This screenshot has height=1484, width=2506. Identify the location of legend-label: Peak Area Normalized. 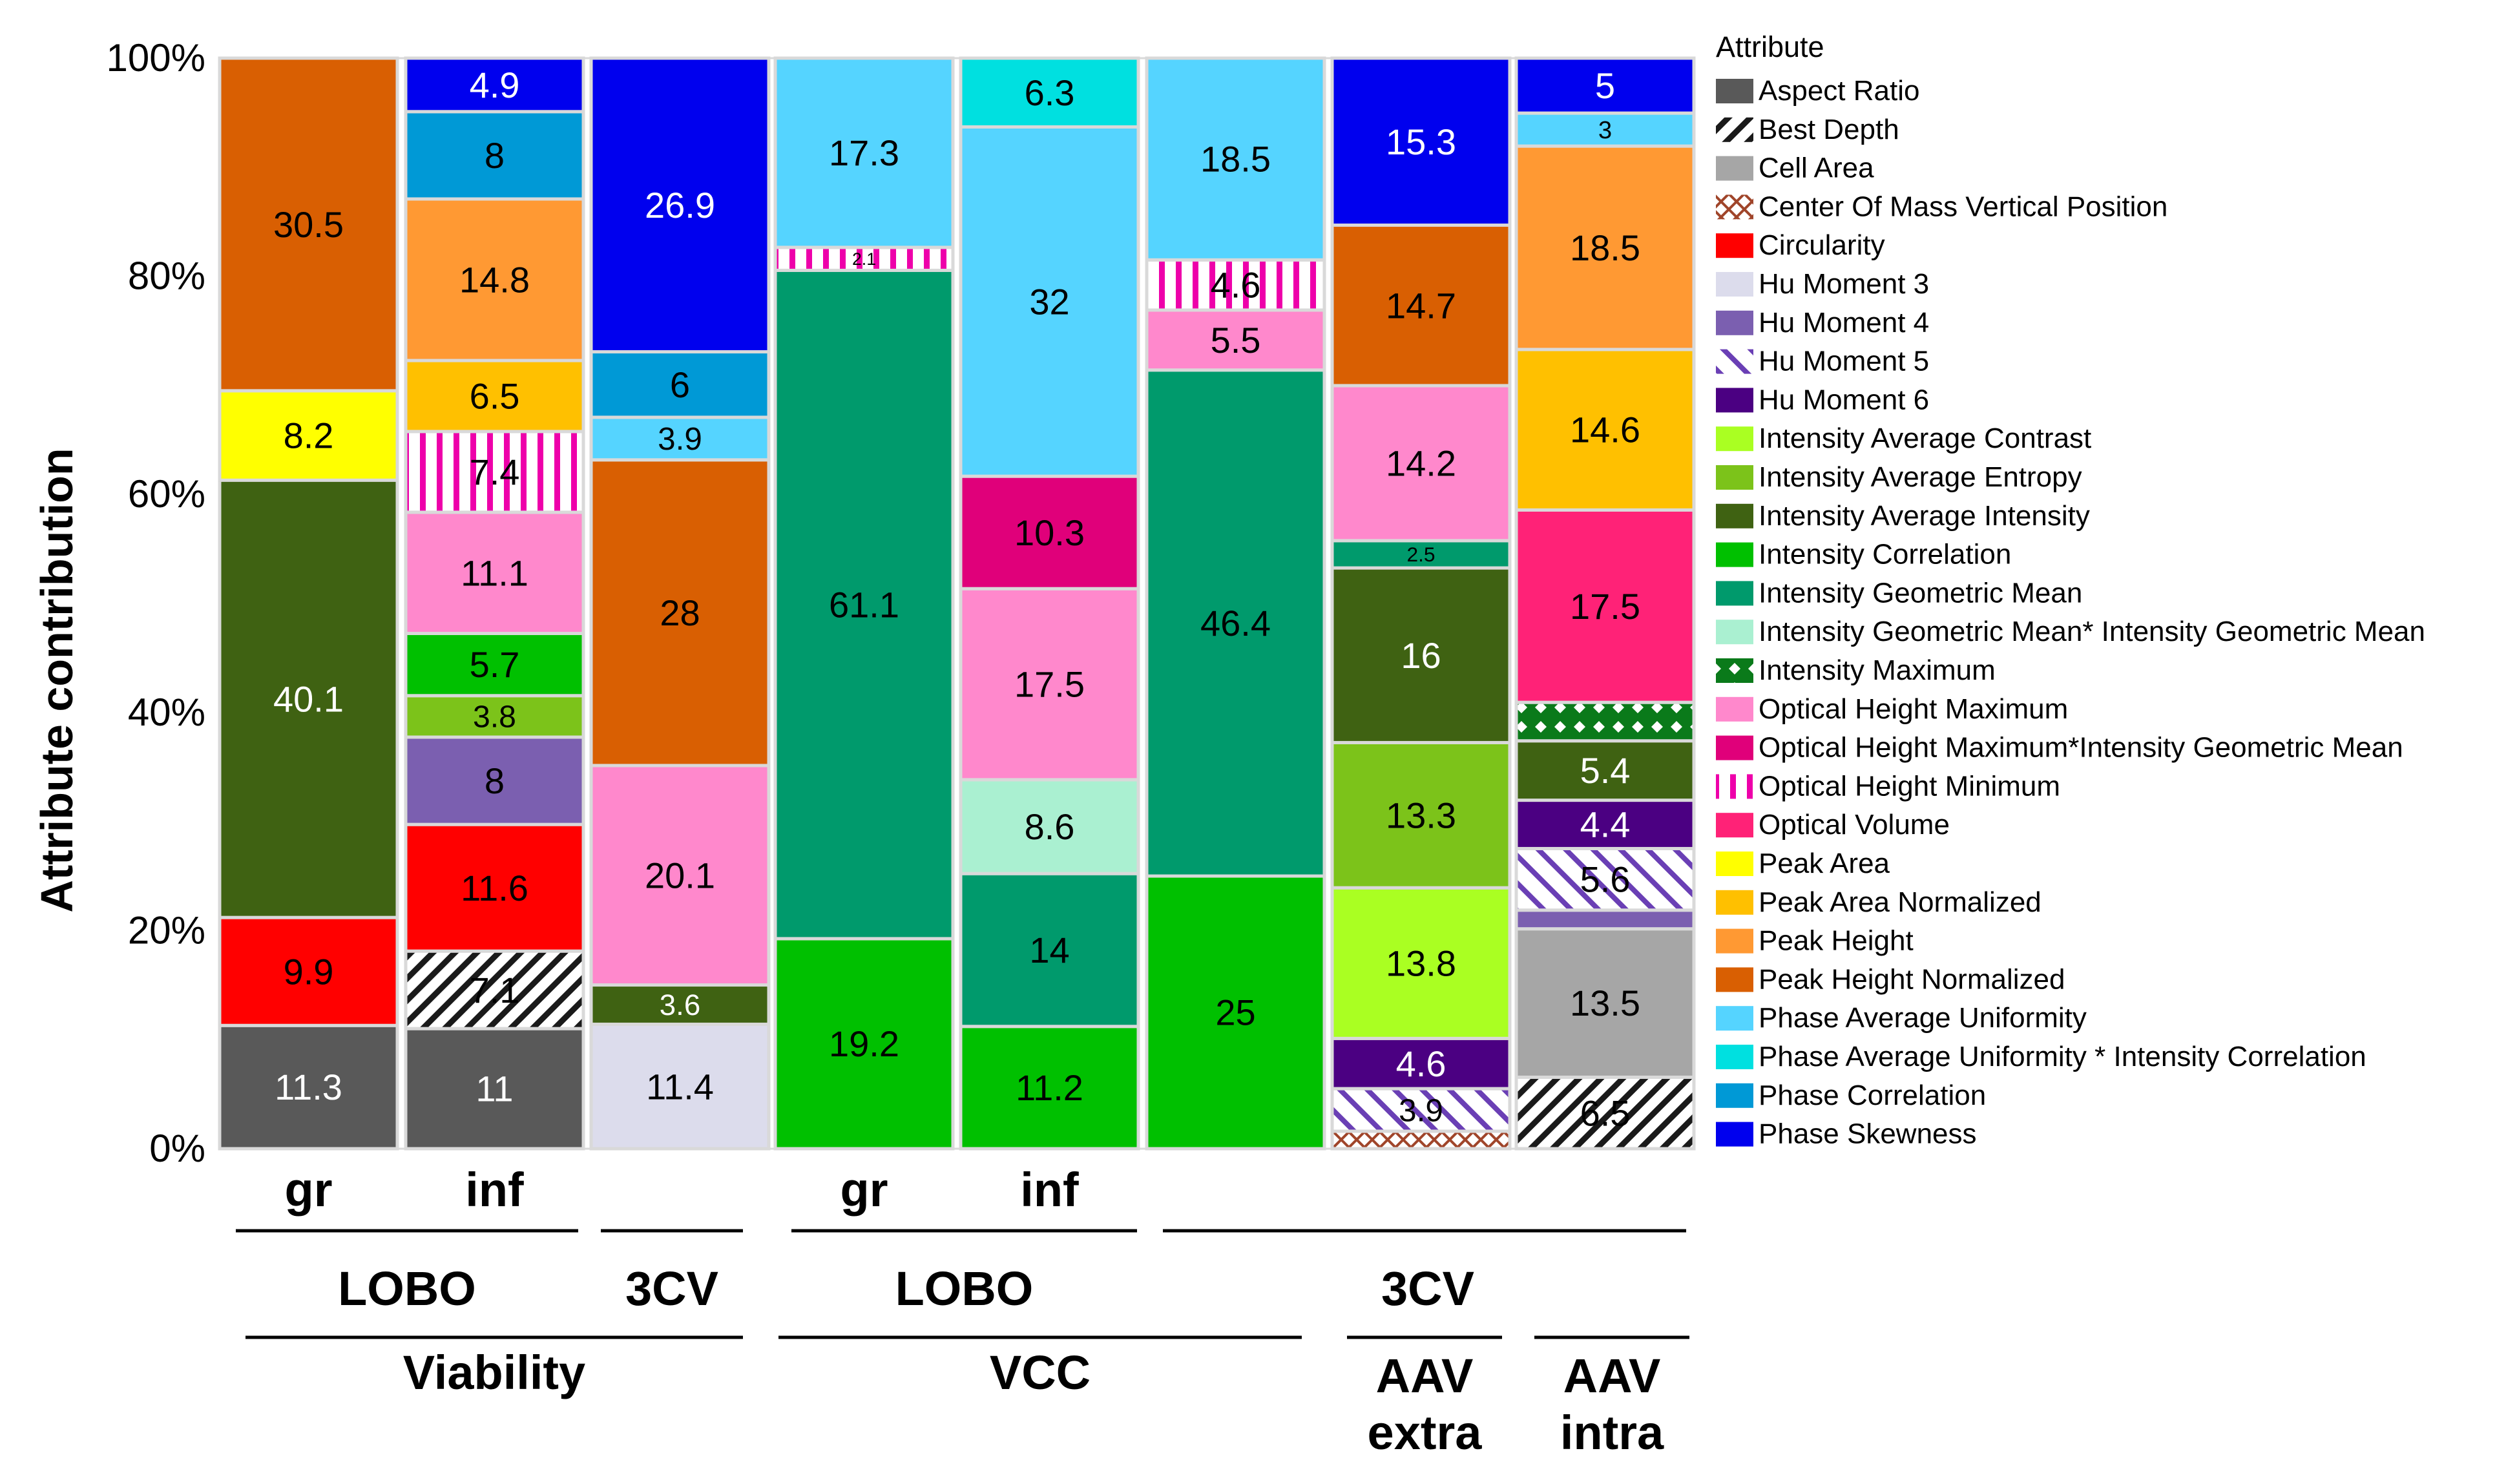
(1900, 902).